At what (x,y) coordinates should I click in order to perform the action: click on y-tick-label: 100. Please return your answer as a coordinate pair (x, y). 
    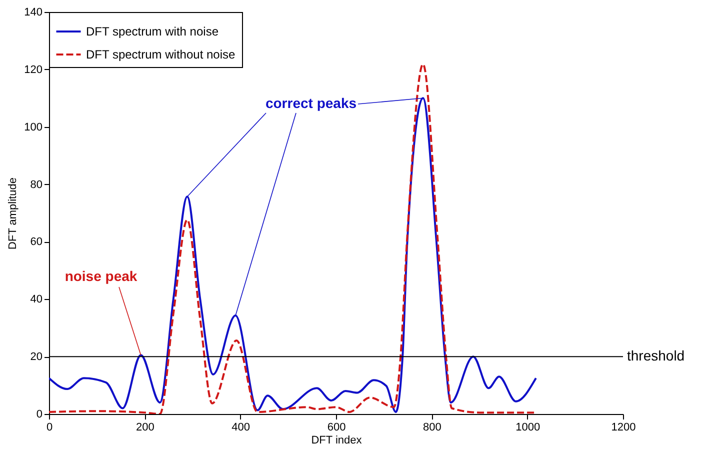
    Looking at the image, I should click on (33, 127).